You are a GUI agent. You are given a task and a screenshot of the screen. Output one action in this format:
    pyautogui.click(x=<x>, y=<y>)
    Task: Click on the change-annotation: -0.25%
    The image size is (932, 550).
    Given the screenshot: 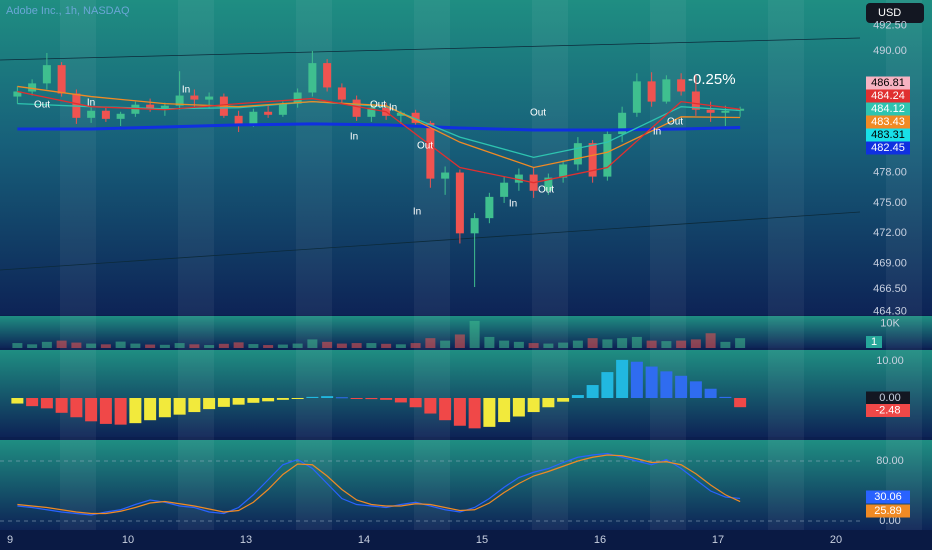 What is the action you would take?
    pyautogui.click(x=712, y=79)
    